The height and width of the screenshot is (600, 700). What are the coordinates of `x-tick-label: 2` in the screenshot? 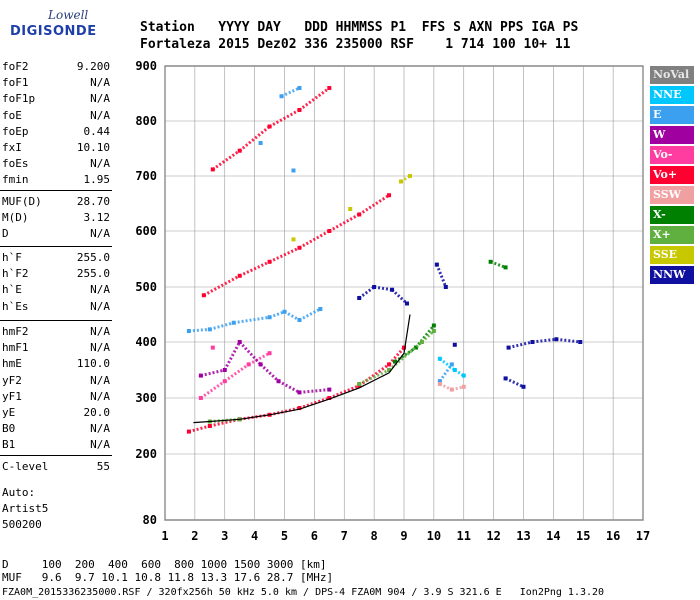 It's located at (194, 536).